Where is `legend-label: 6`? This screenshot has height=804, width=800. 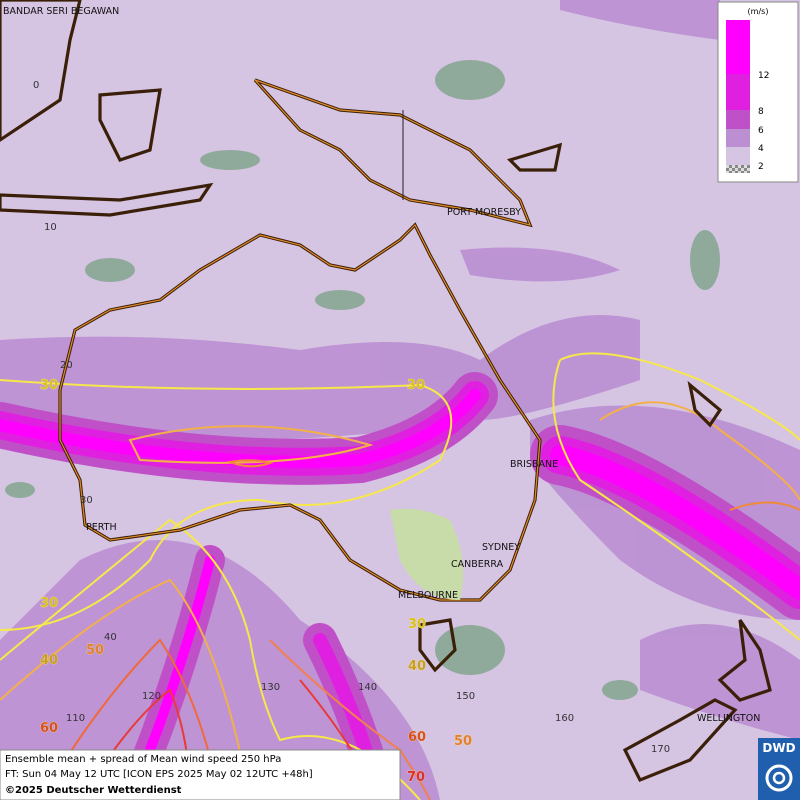 legend-label: 6 is located at coordinates (761, 131).